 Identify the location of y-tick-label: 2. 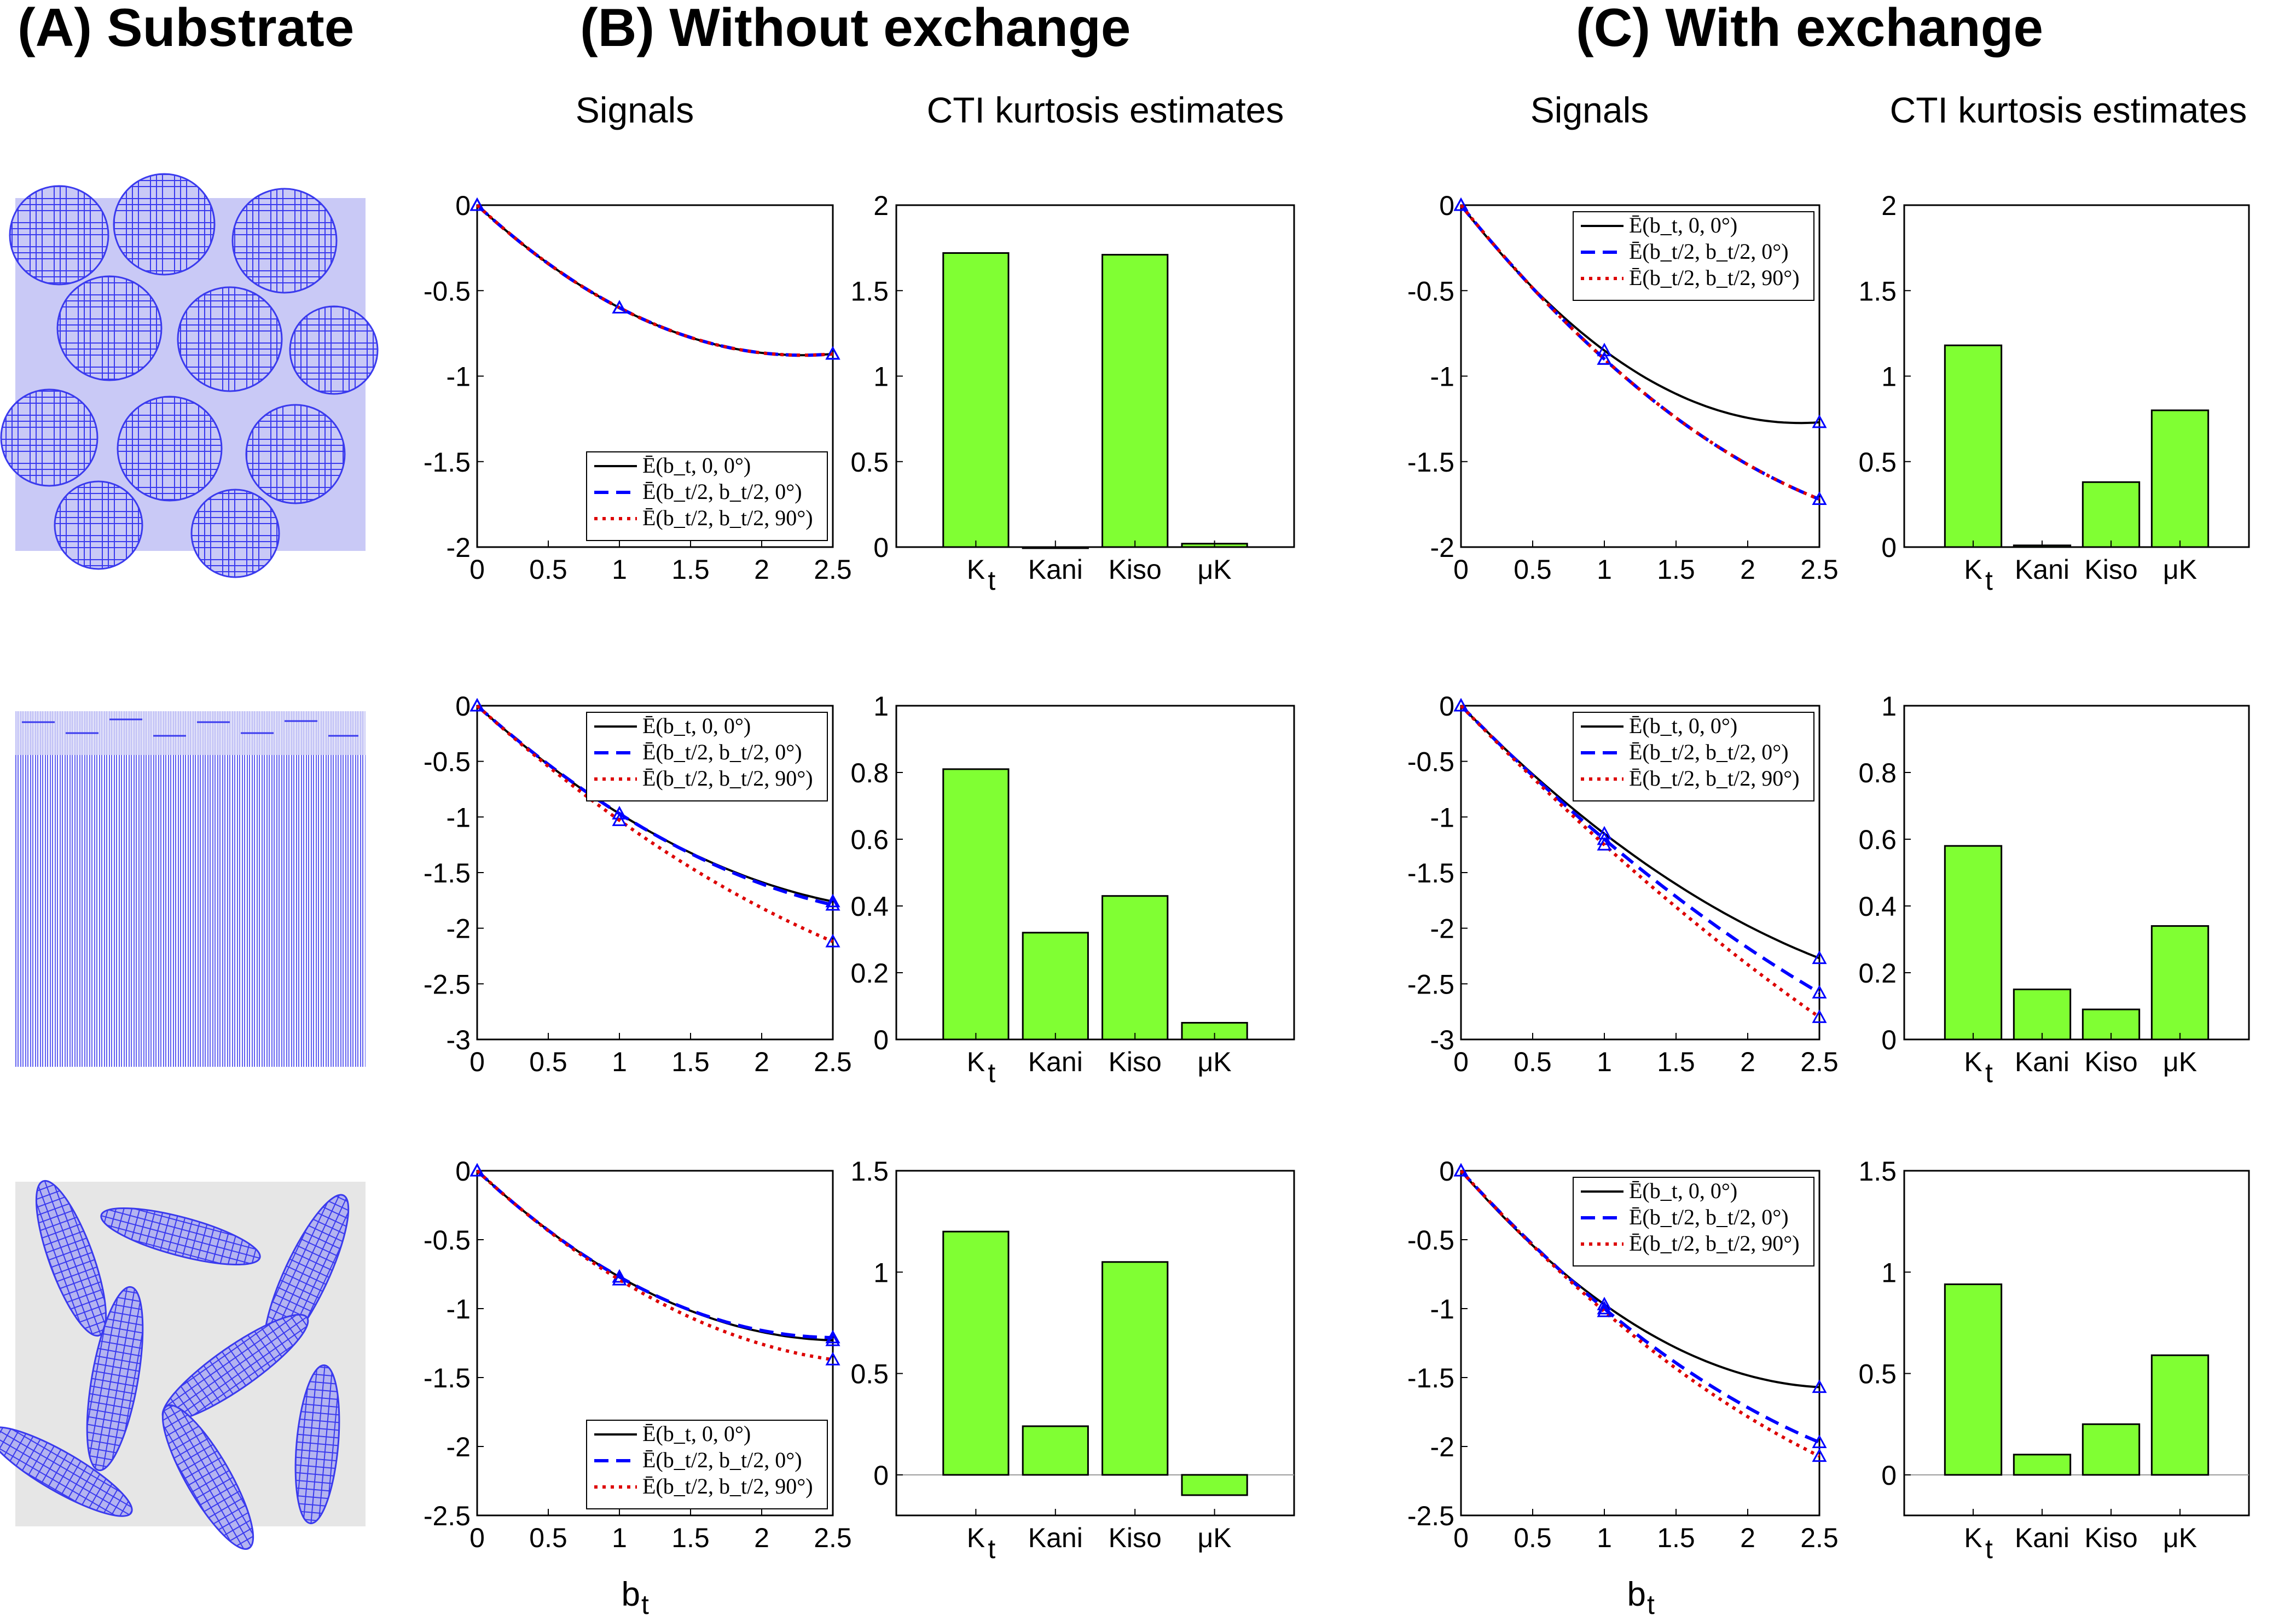
(1889, 206).